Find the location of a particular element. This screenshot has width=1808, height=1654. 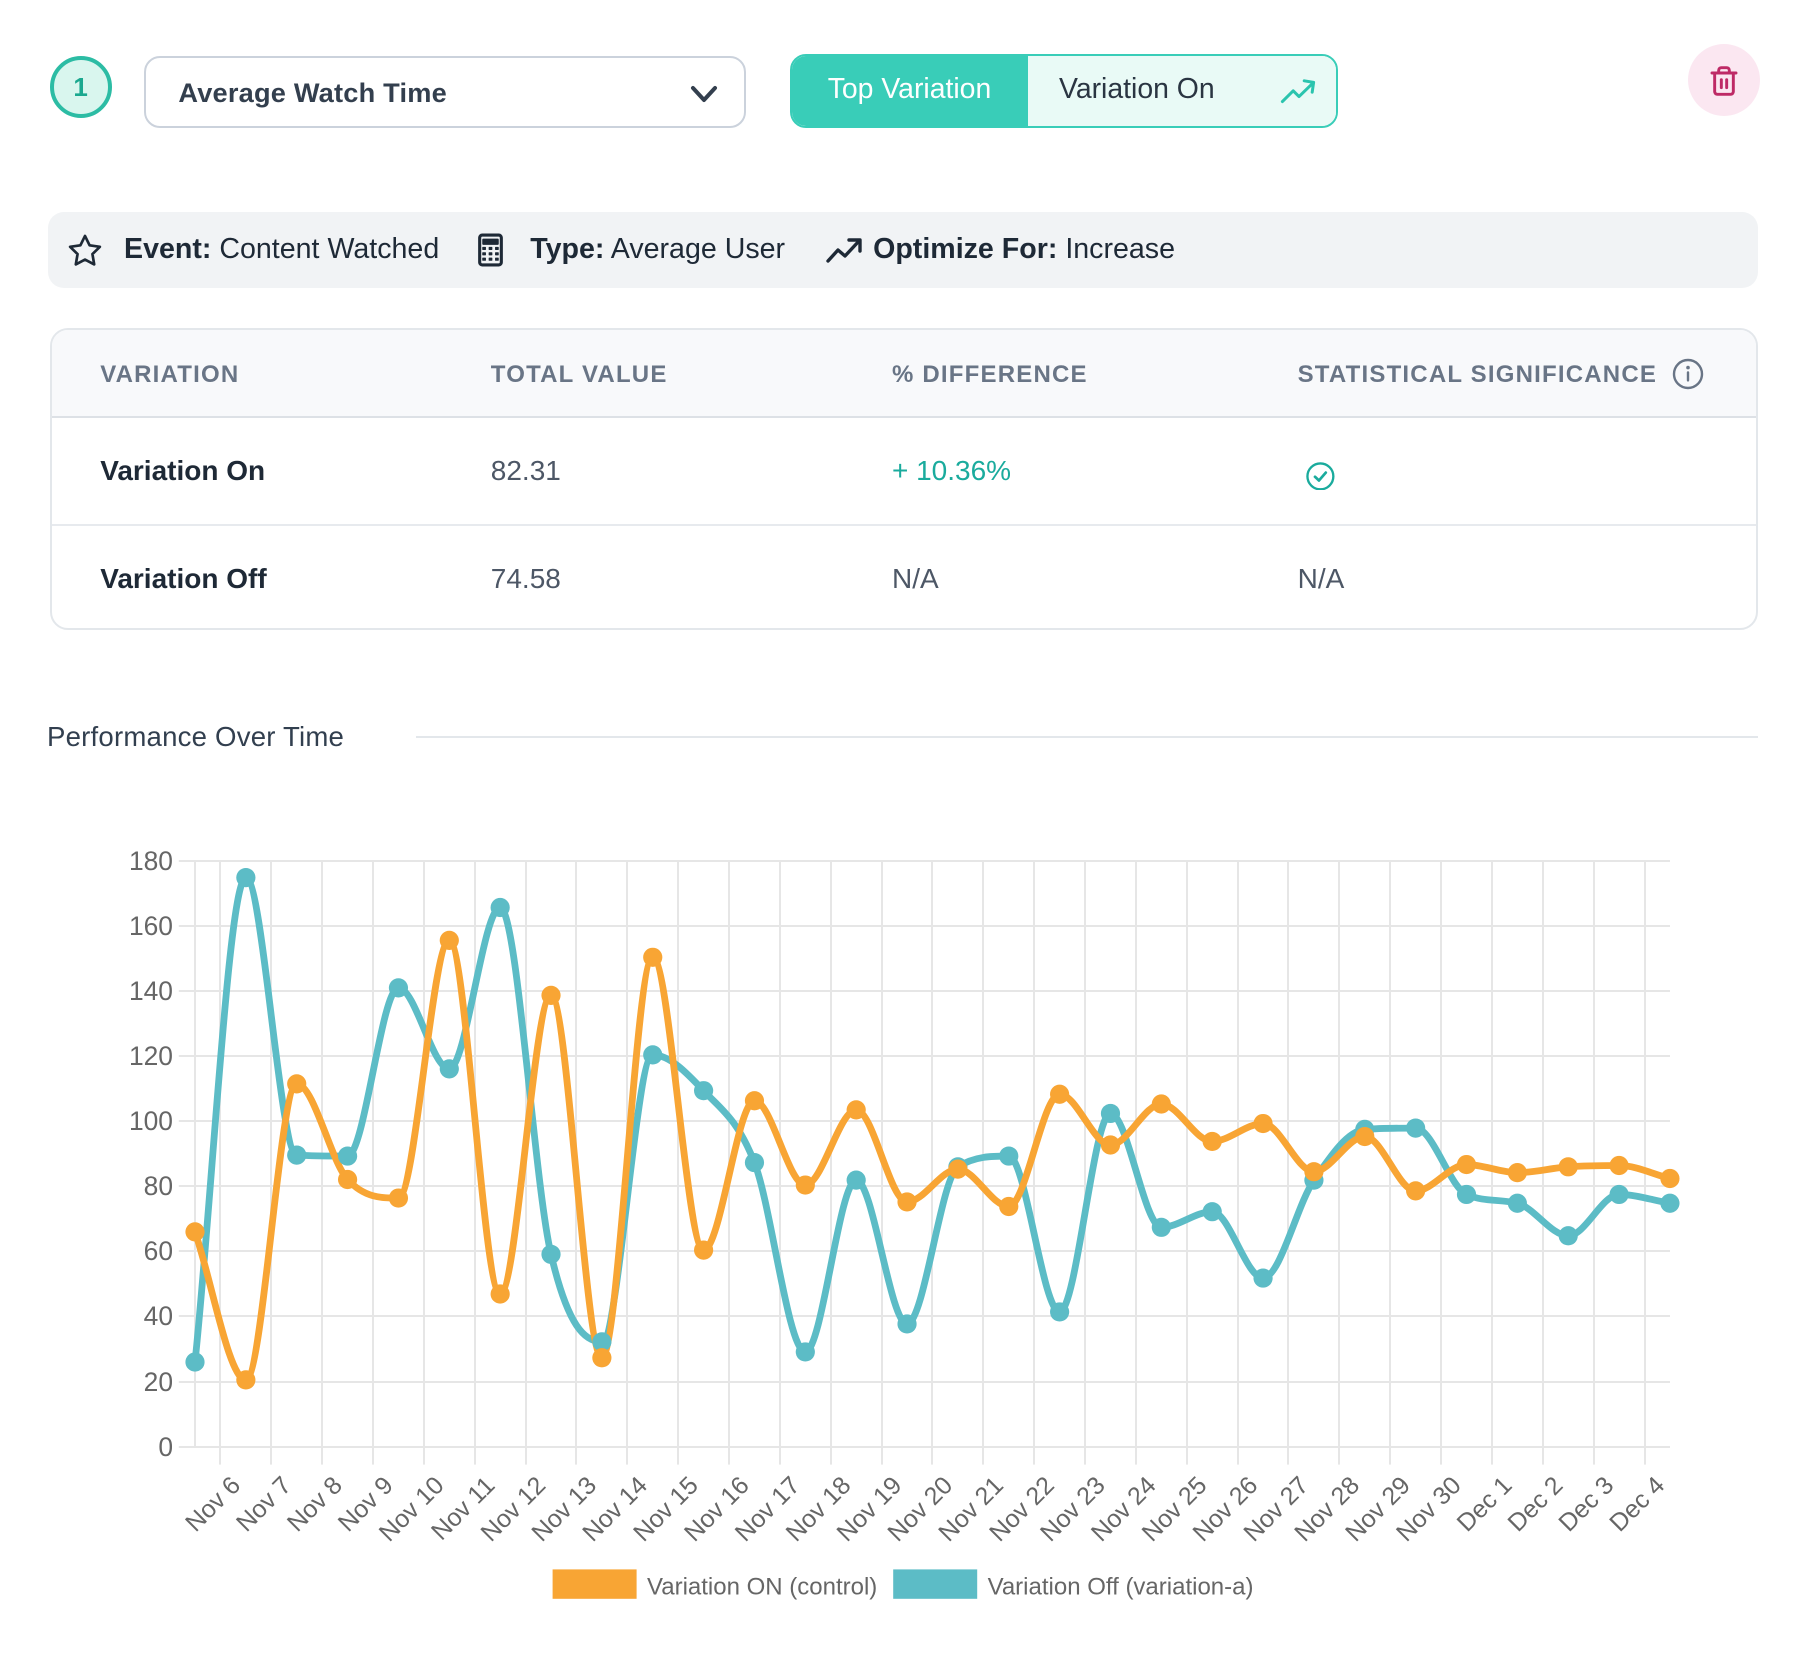

svg-text: 80 is located at coordinates (158, 1186).